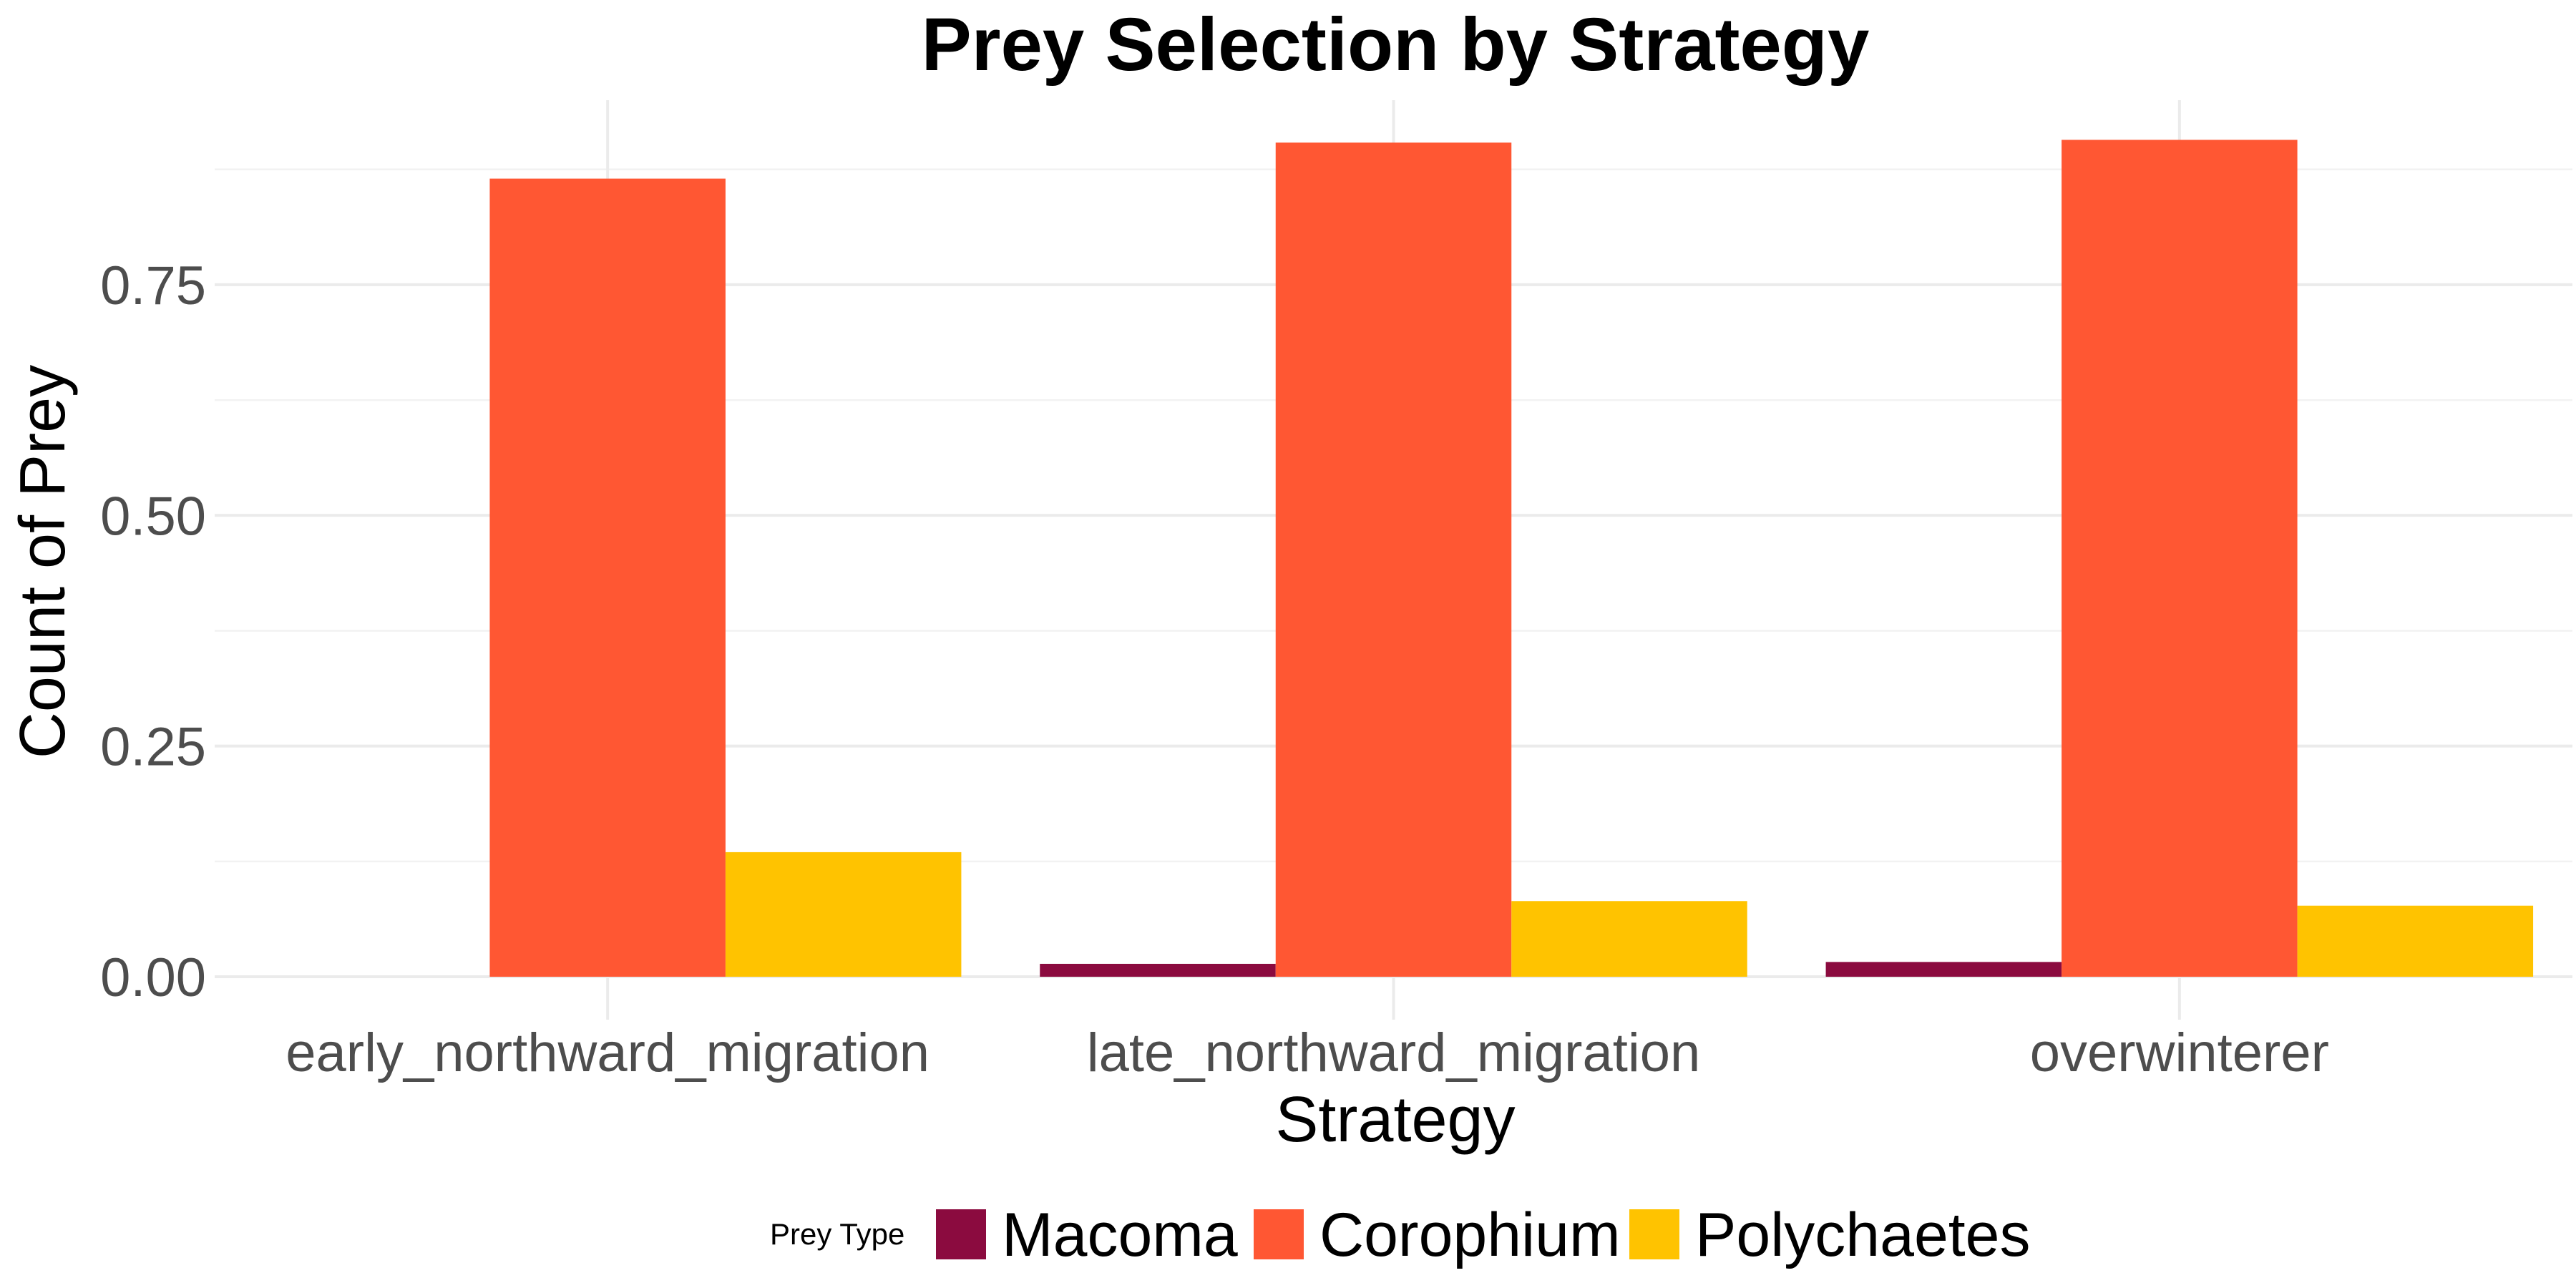 The image size is (2576, 1288). What do you see at coordinates (1654, 1234) in the screenshot?
I see `legend-key-polychaetes` at bounding box center [1654, 1234].